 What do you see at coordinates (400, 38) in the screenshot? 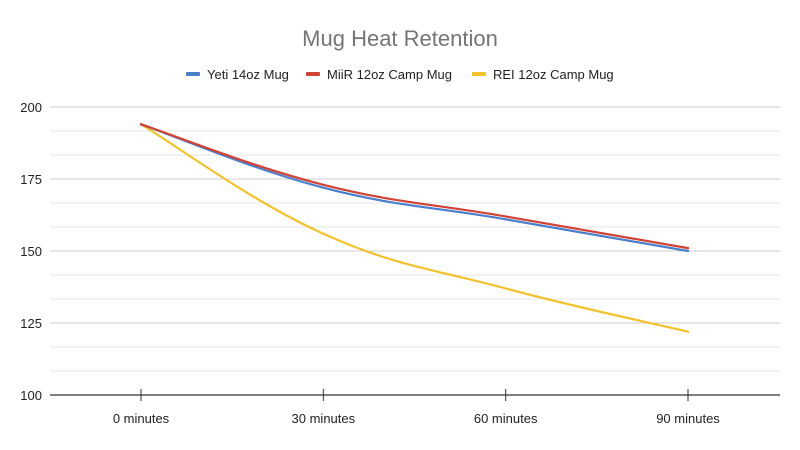
I see `chart-title: Mug Heat Retention` at bounding box center [400, 38].